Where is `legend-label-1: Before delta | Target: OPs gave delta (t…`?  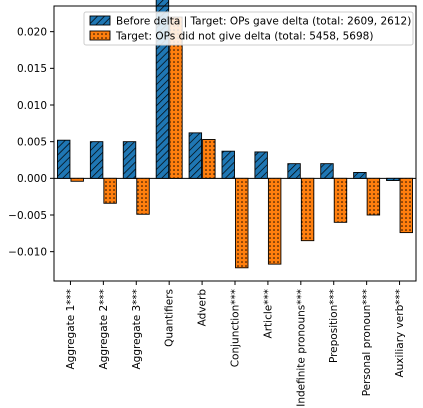 legend-label-1: Before delta | Target: OPs gave delta (t… is located at coordinates (263, 22).